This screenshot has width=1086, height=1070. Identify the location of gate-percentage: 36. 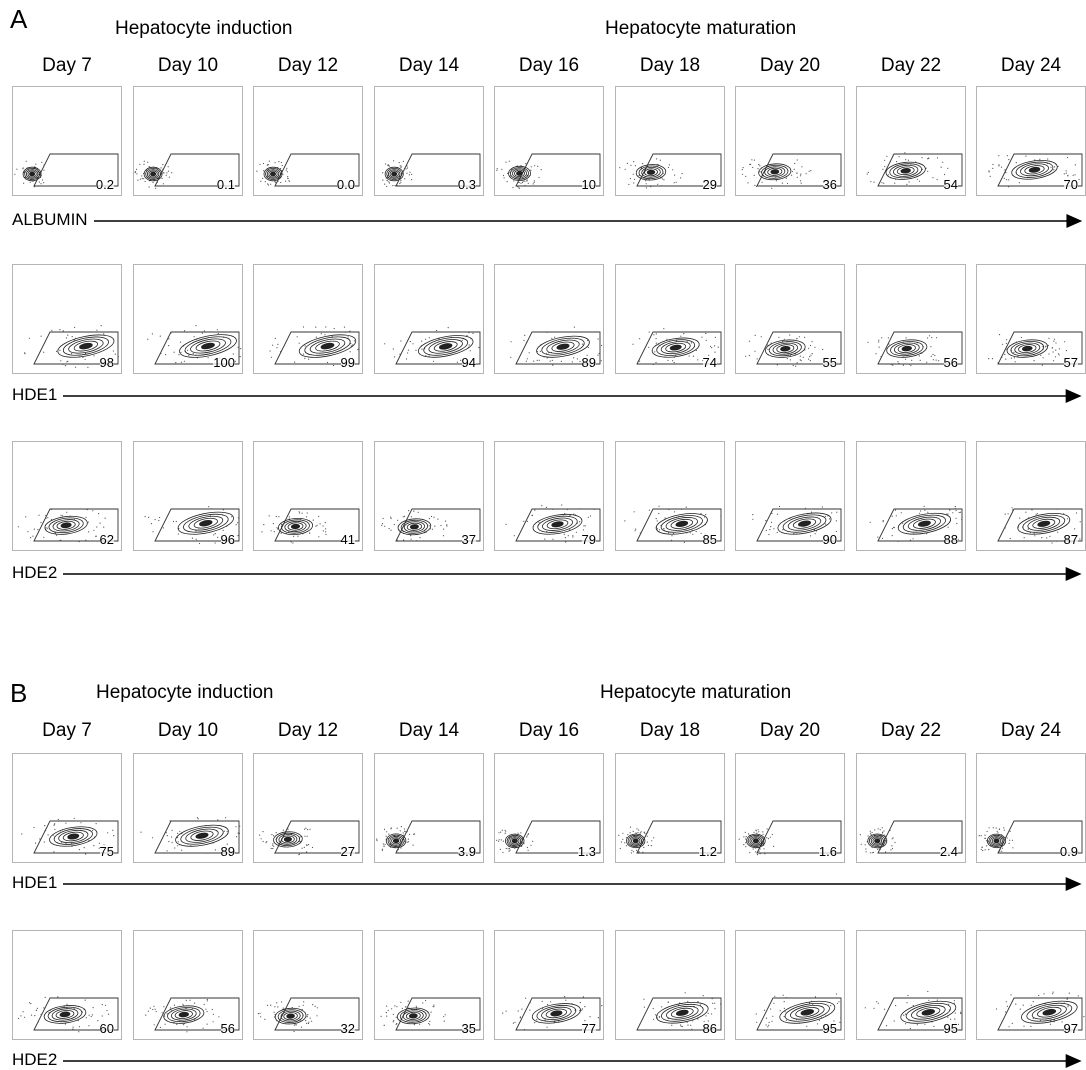
(829, 184).